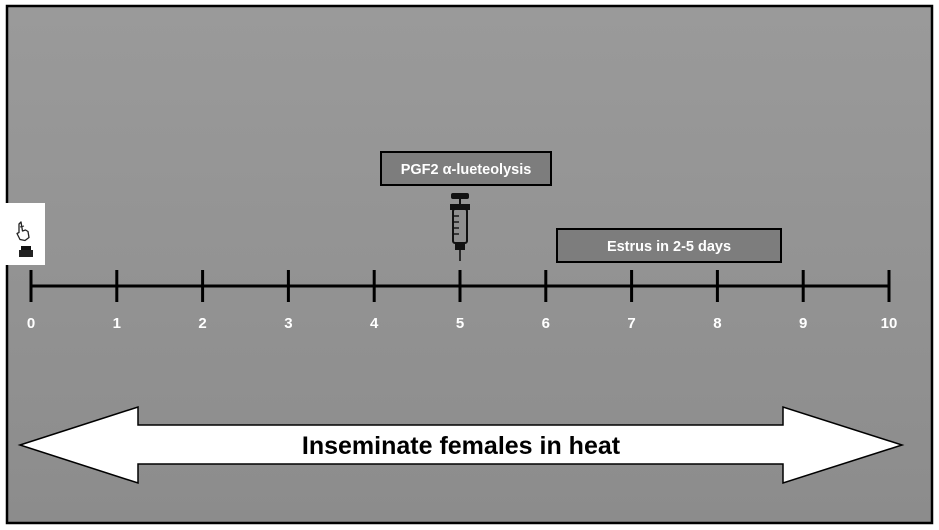 The image size is (939, 530). What do you see at coordinates (460, 323) in the screenshot?
I see `timeline-tick-label: 5` at bounding box center [460, 323].